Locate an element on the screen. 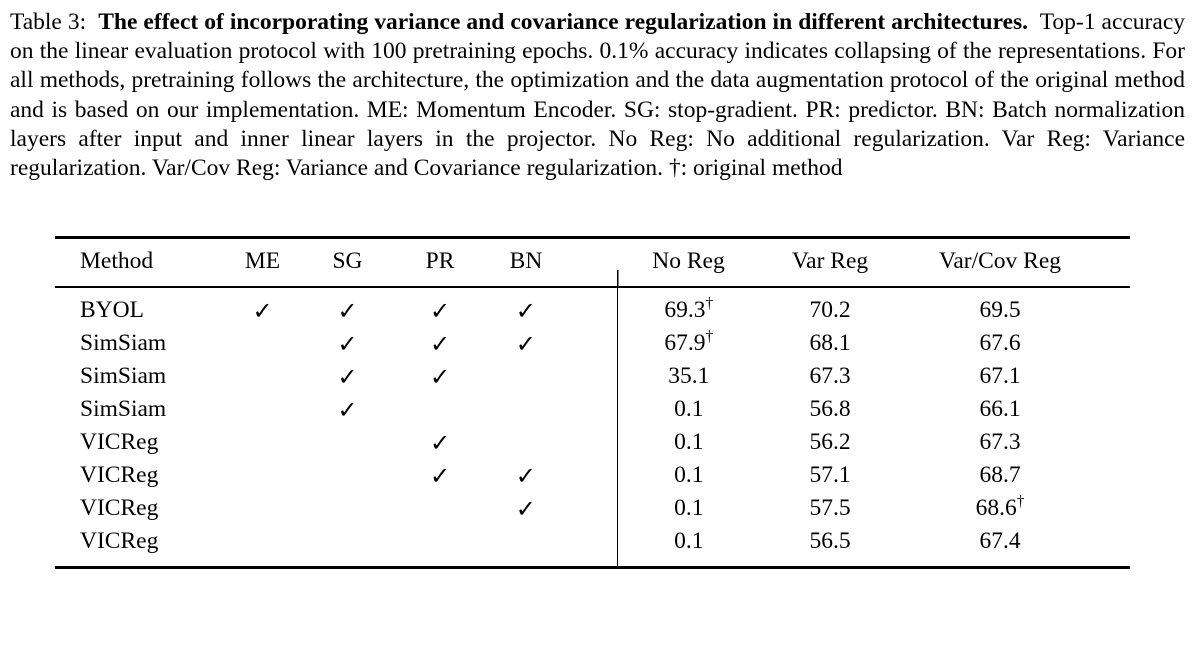 The height and width of the screenshot is (645, 1195). var-cov-reg-value-cell: 67.4 is located at coordinates (1015, 546).